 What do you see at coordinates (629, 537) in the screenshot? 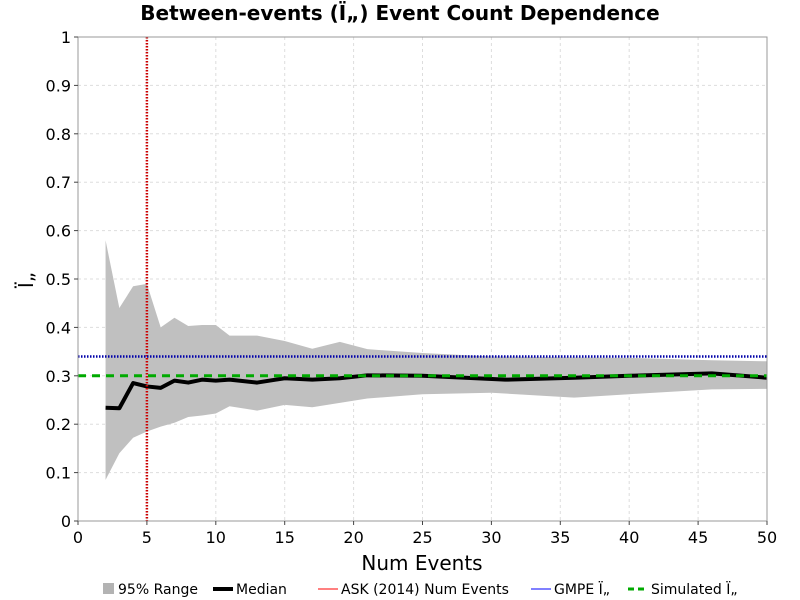
I see `x-tick-label: 40` at bounding box center [629, 537].